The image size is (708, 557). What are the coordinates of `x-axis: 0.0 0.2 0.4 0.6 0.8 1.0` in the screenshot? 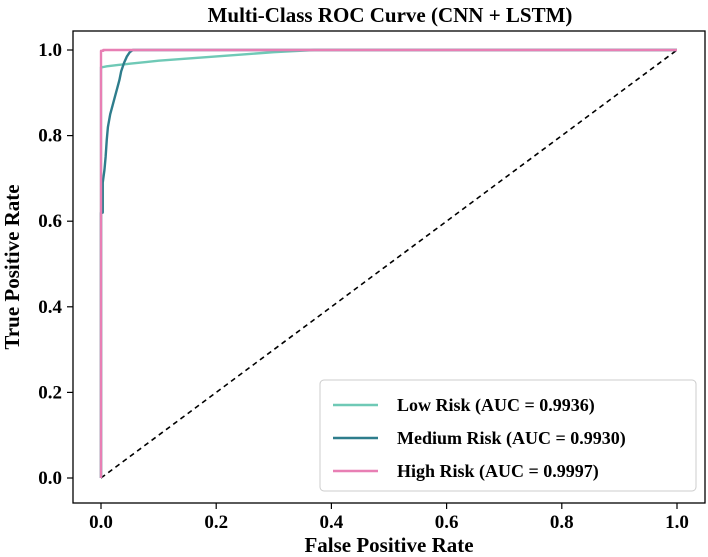 It's located at (389, 518).